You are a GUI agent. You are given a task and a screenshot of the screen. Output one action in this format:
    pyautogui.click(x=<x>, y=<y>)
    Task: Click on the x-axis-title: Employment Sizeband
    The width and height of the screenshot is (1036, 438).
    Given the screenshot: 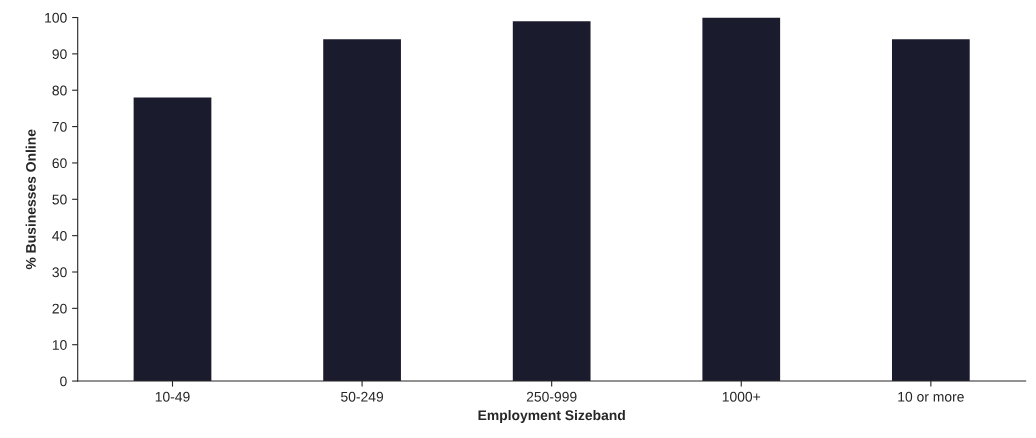 What is the action you would take?
    pyautogui.click(x=551, y=416)
    